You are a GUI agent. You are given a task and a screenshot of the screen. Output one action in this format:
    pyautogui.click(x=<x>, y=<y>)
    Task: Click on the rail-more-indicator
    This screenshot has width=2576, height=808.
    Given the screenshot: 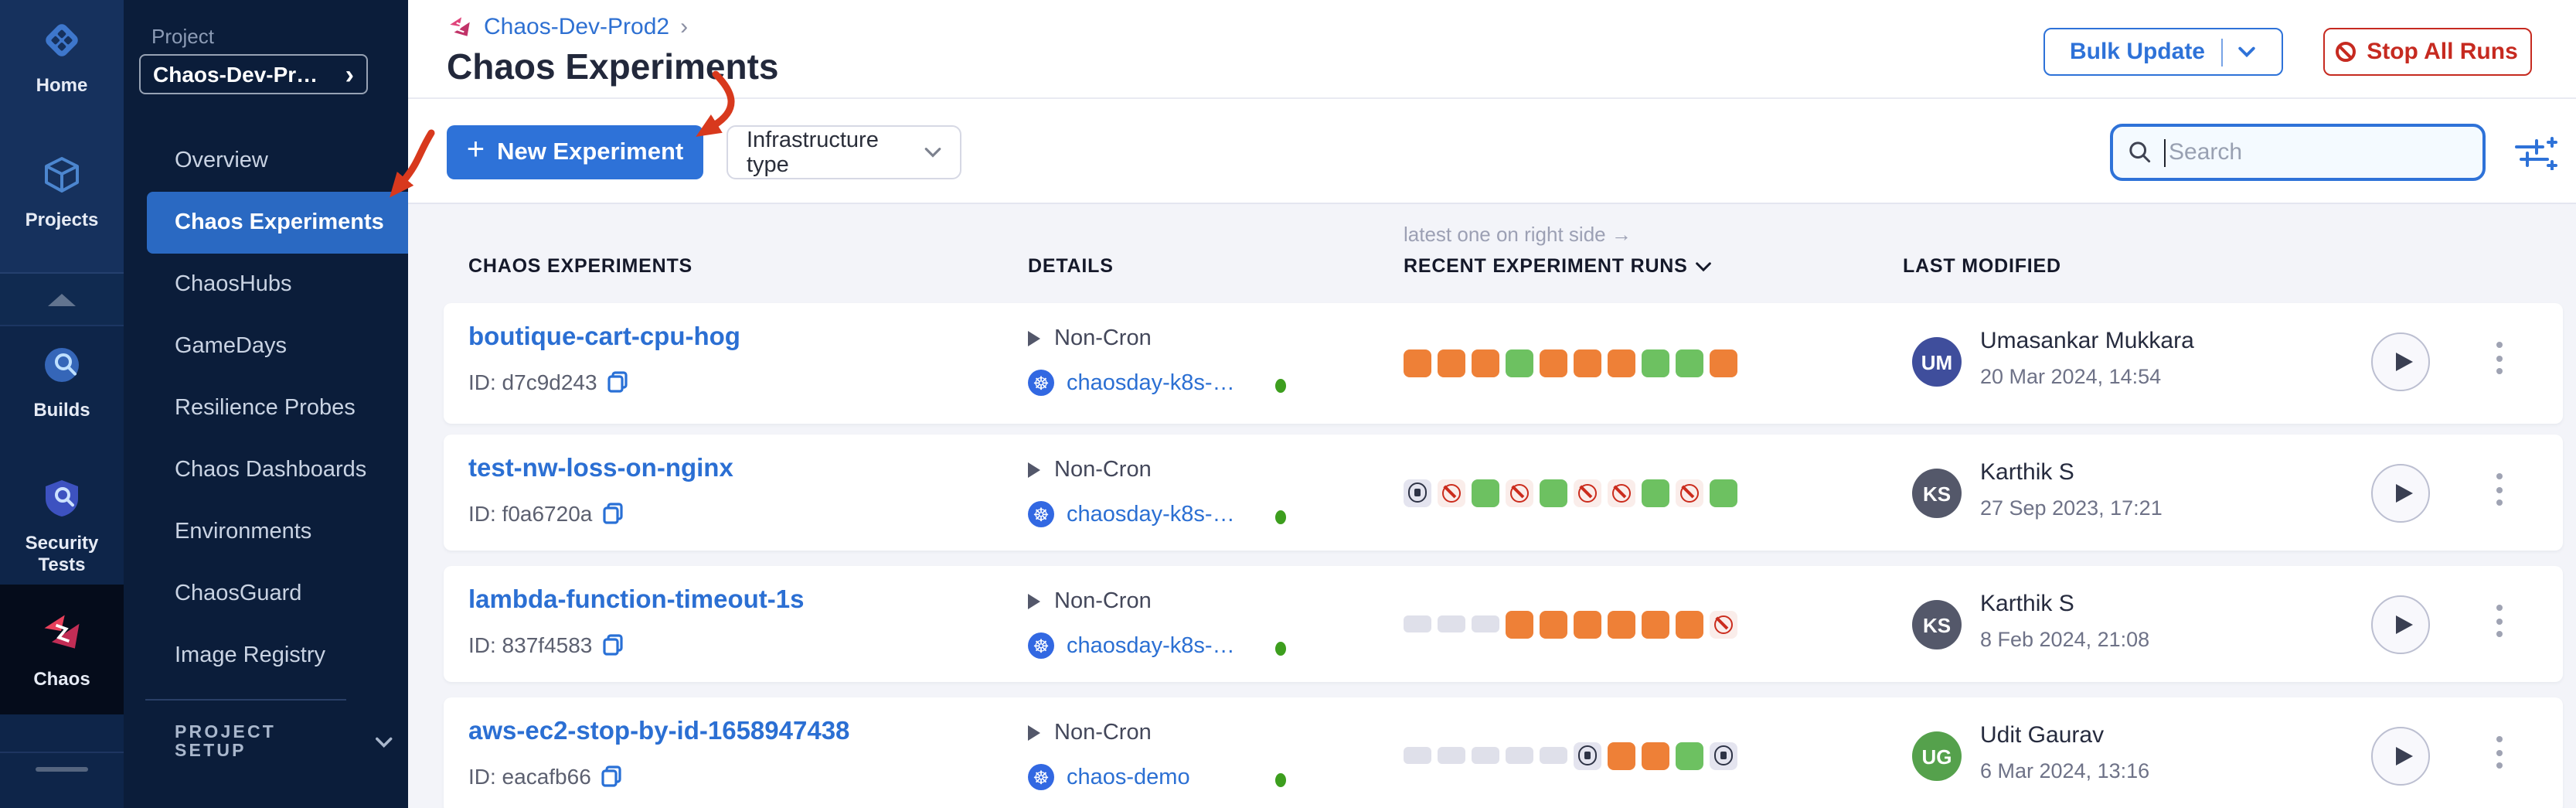 What is the action you would take?
    pyautogui.click(x=62, y=769)
    